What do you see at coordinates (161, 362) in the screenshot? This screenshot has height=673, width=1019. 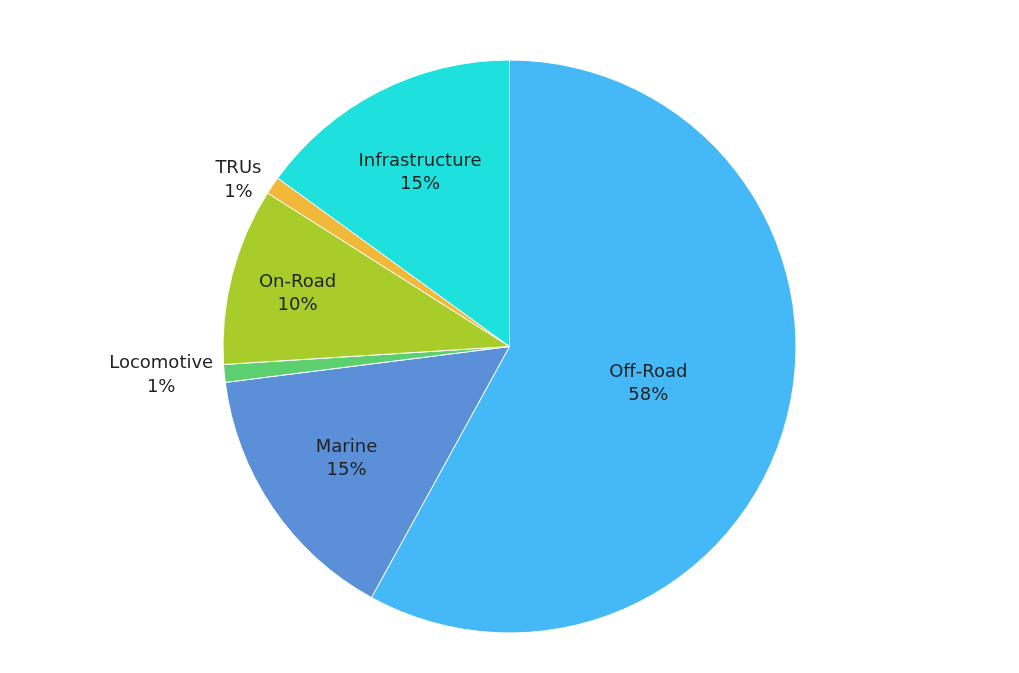 I see `slice-label: Locomotive` at bounding box center [161, 362].